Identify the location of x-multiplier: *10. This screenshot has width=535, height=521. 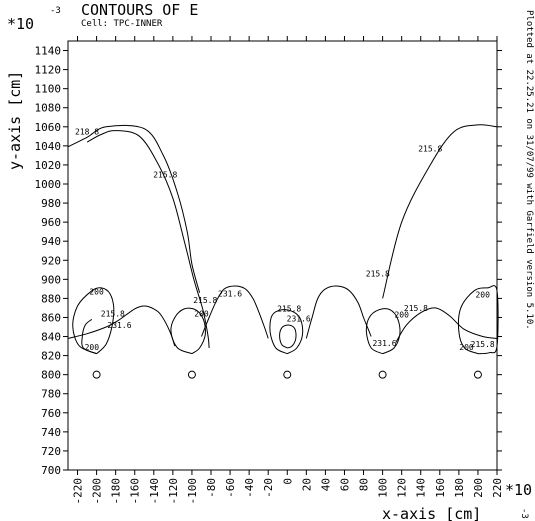
(518, 490).